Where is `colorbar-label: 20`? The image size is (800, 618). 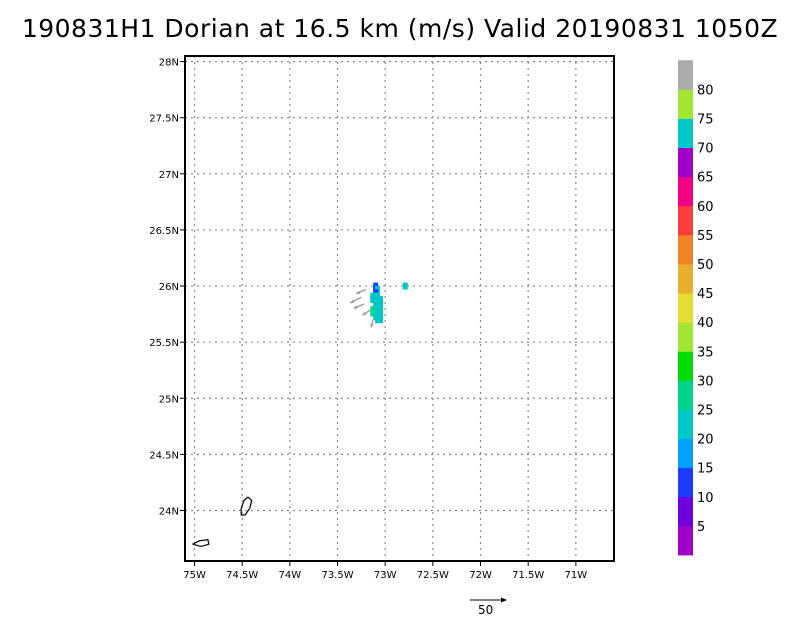 colorbar-label: 20 is located at coordinates (705, 440).